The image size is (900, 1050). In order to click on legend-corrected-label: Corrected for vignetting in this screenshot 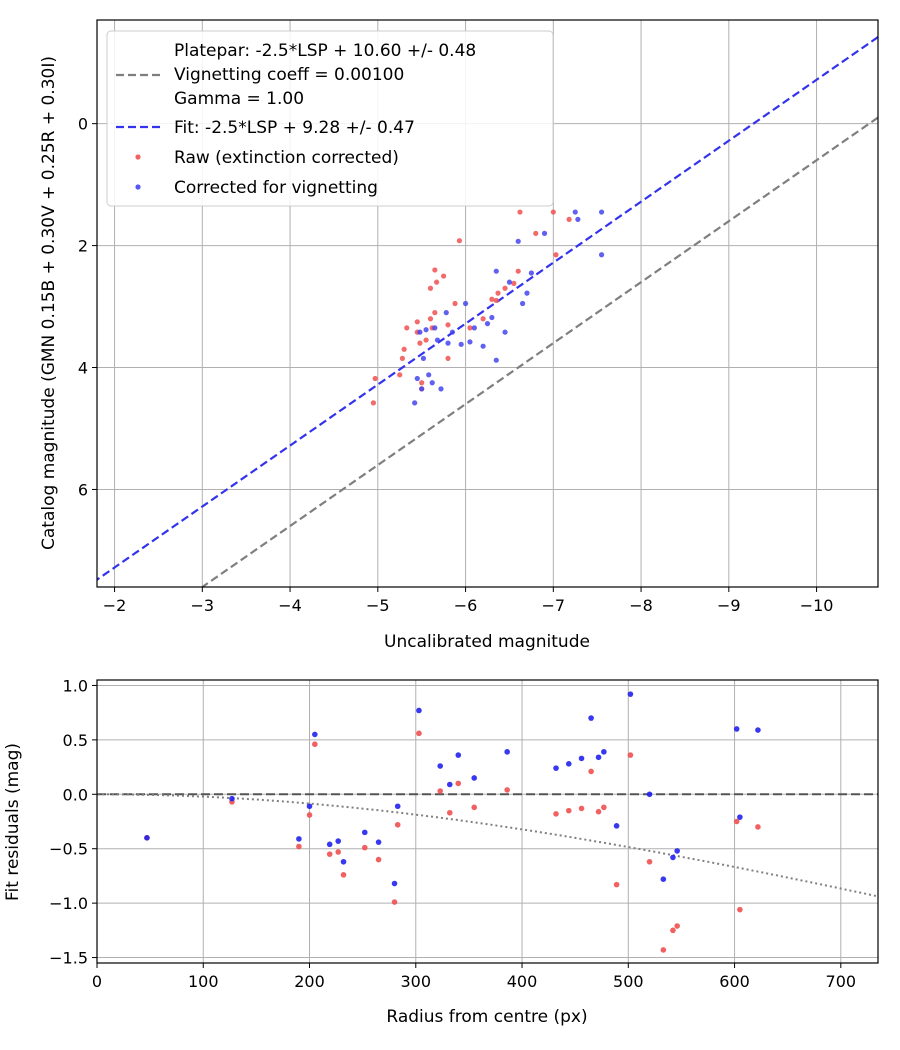, I will do `click(276, 188)`.